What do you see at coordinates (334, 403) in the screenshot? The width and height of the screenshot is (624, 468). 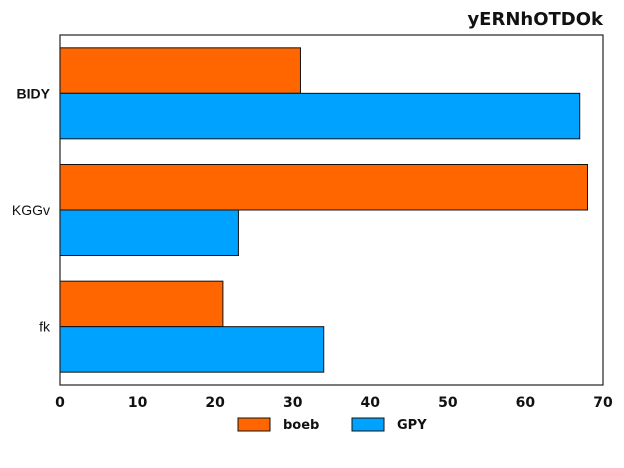 I see `x-axis: 0 10 20 30 40 50 60 70` at bounding box center [334, 403].